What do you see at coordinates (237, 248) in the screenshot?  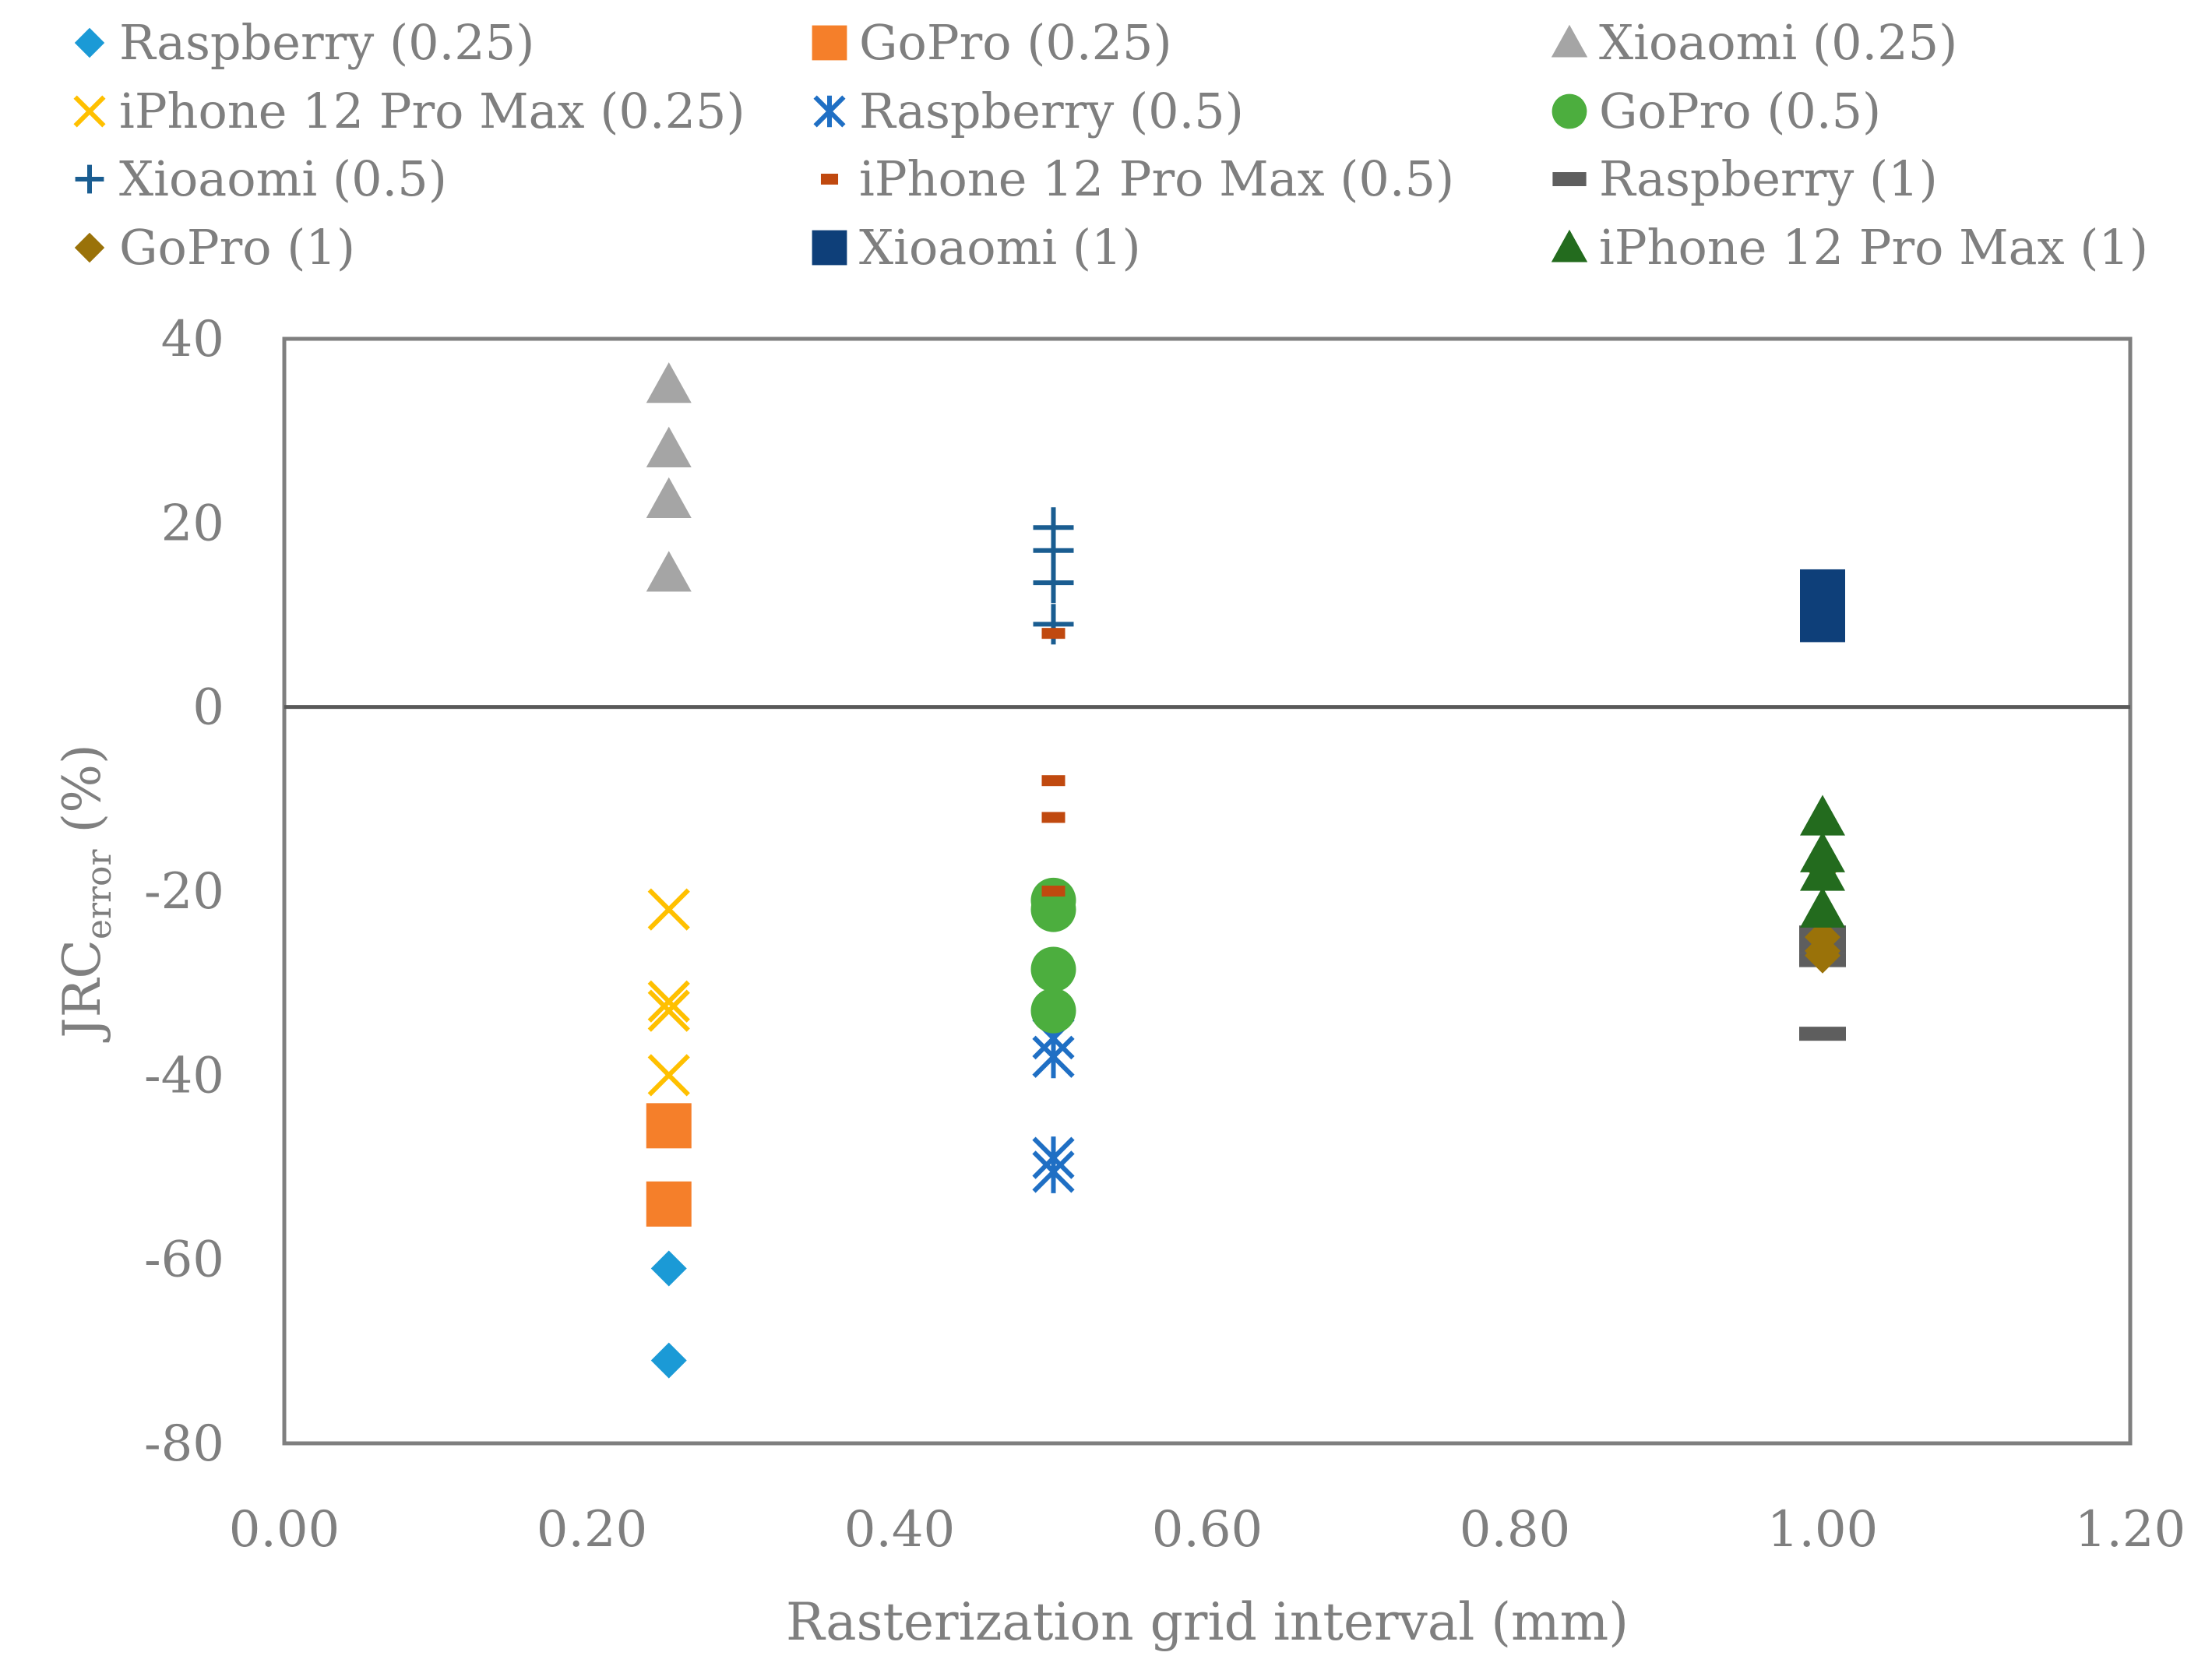 I see `legend-label: GoPro (1)` at bounding box center [237, 248].